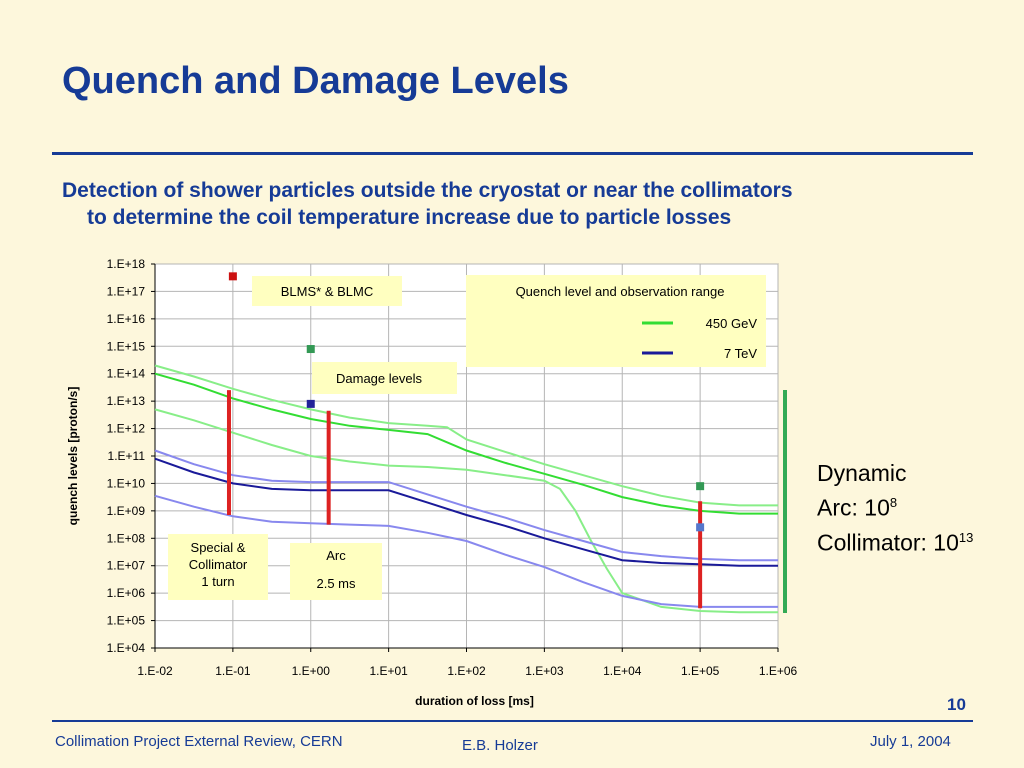 The image size is (1024, 768). I want to click on blms-label-box, so click(327, 291).